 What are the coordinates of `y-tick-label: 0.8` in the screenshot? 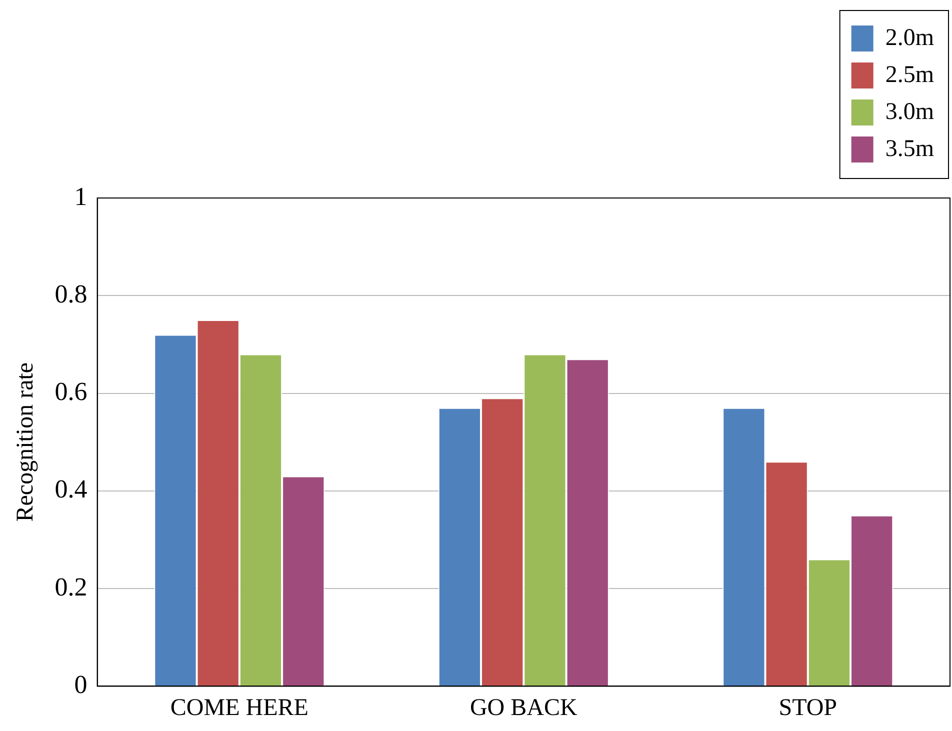 It's located at (71, 293).